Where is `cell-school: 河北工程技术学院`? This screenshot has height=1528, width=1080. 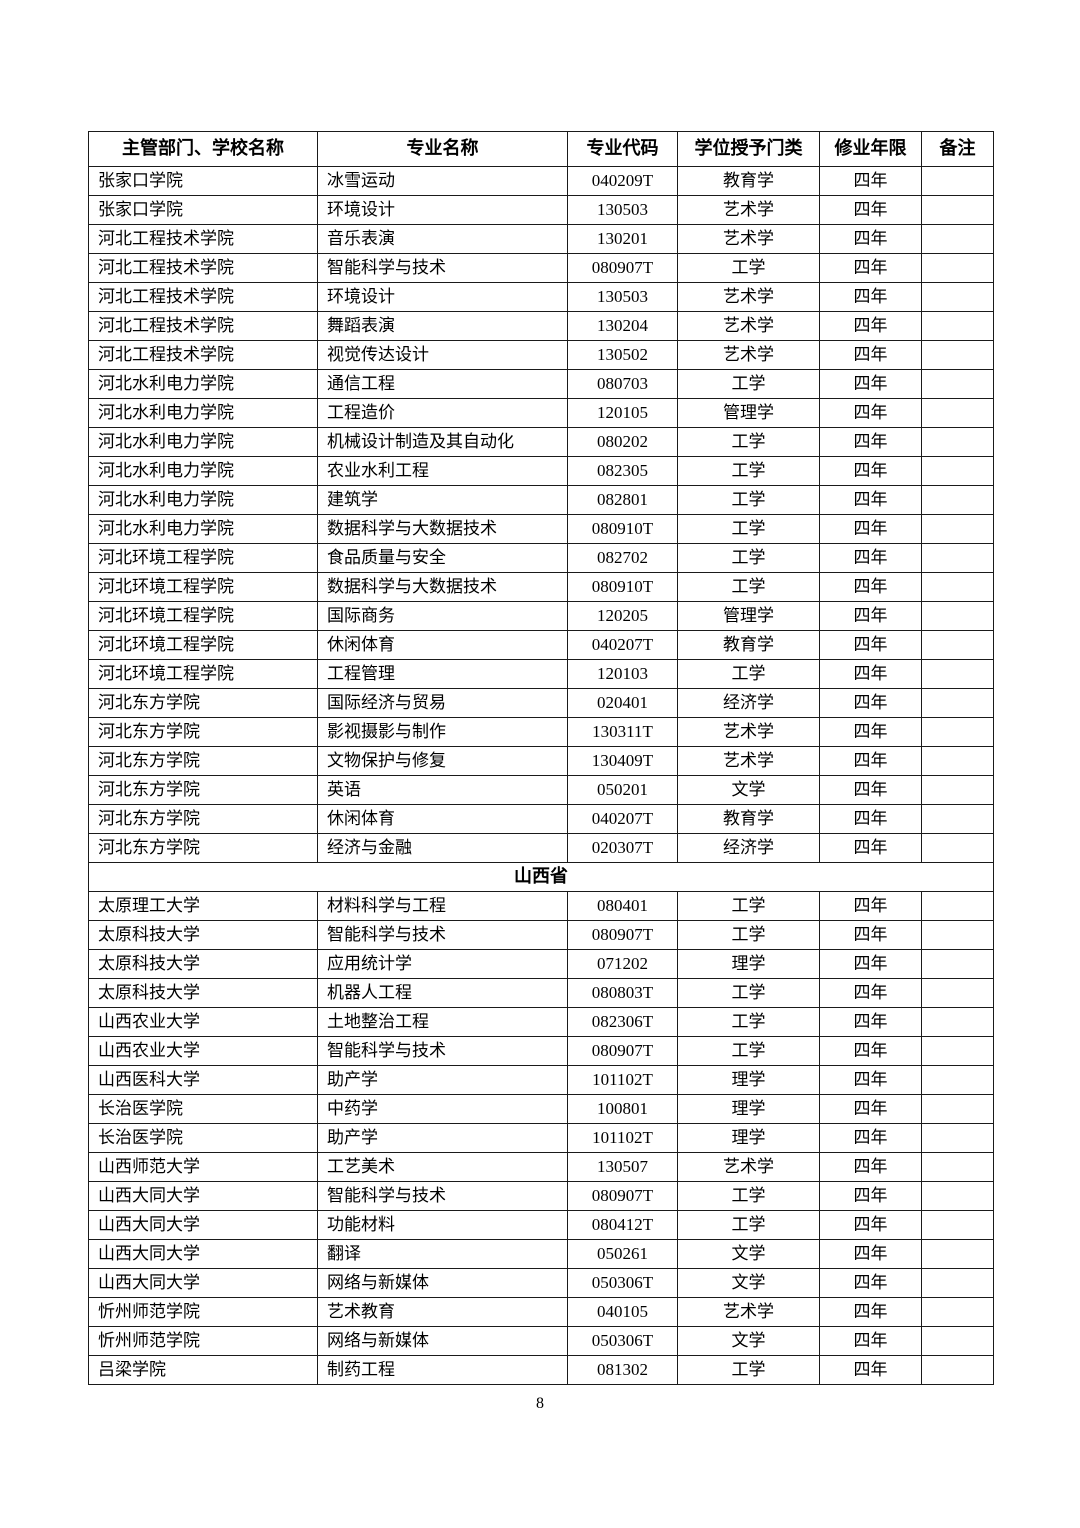
cell-school: 河北工程技术学院 is located at coordinates (203, 268).